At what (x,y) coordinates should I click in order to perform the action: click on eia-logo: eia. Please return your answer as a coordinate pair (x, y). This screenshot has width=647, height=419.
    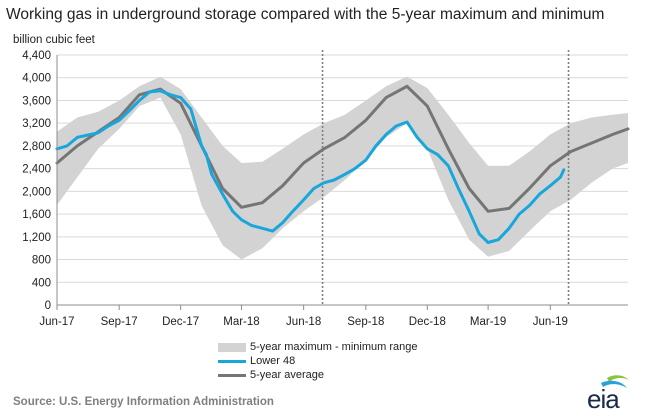
    Looking at the image, I should click on (609, 394).